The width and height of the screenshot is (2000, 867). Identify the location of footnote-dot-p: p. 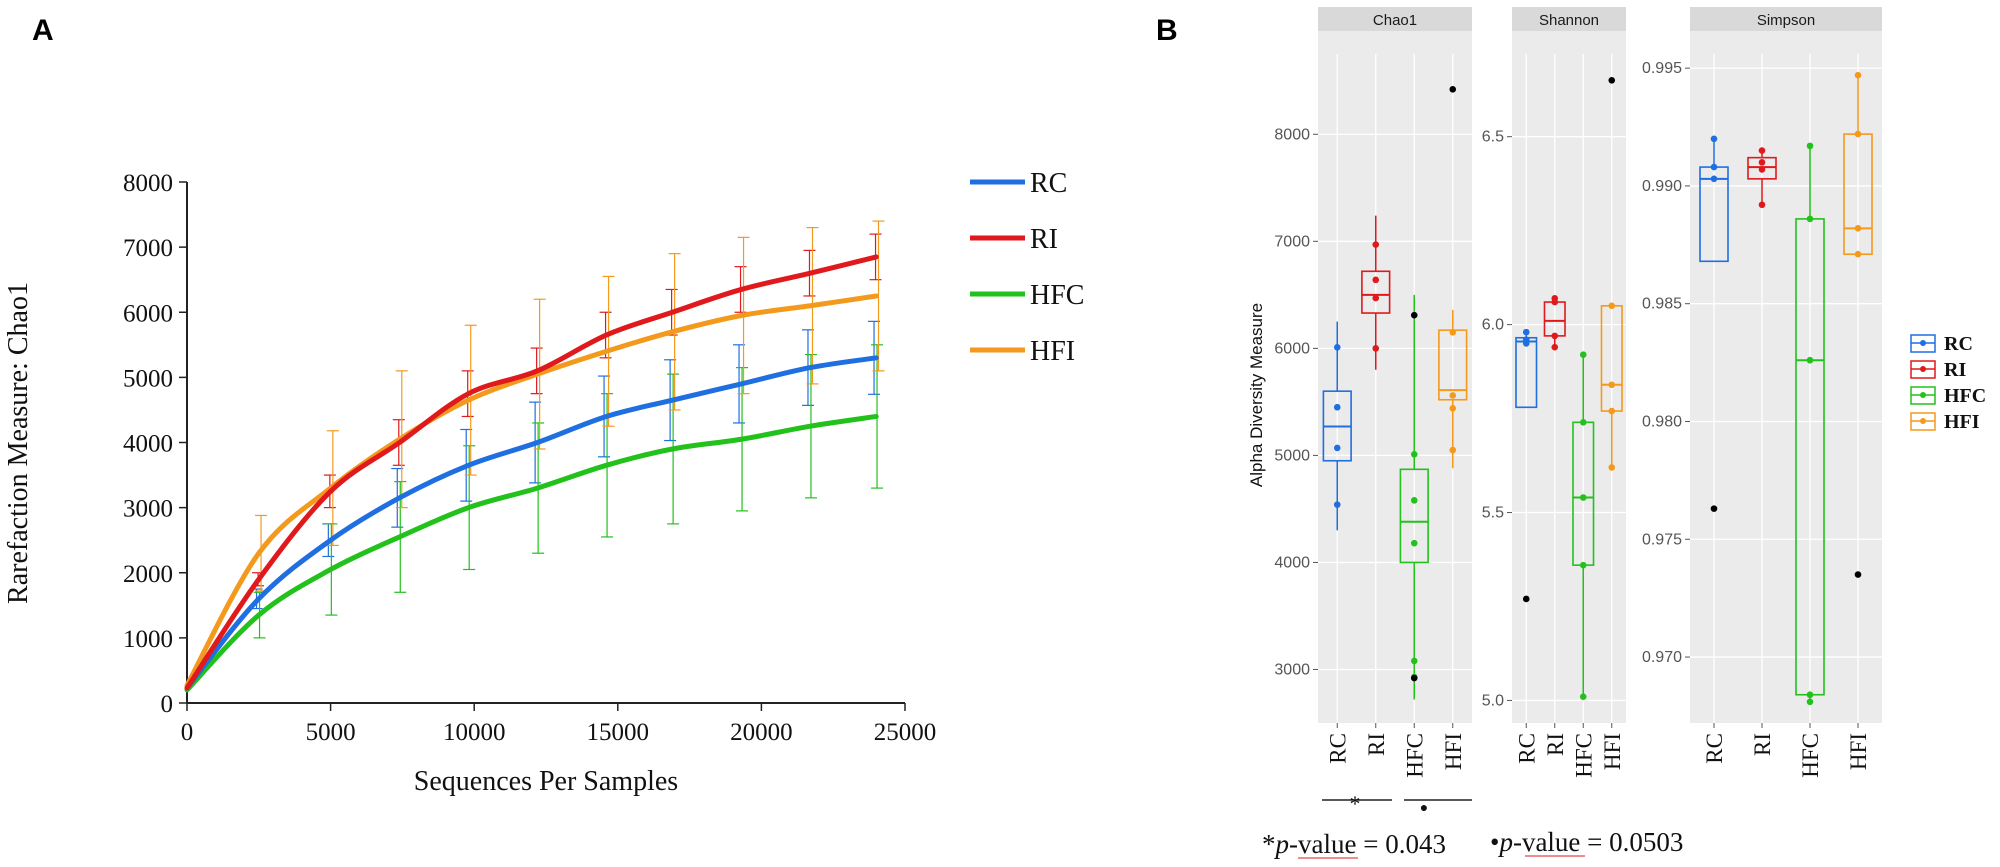
(1505, 842).